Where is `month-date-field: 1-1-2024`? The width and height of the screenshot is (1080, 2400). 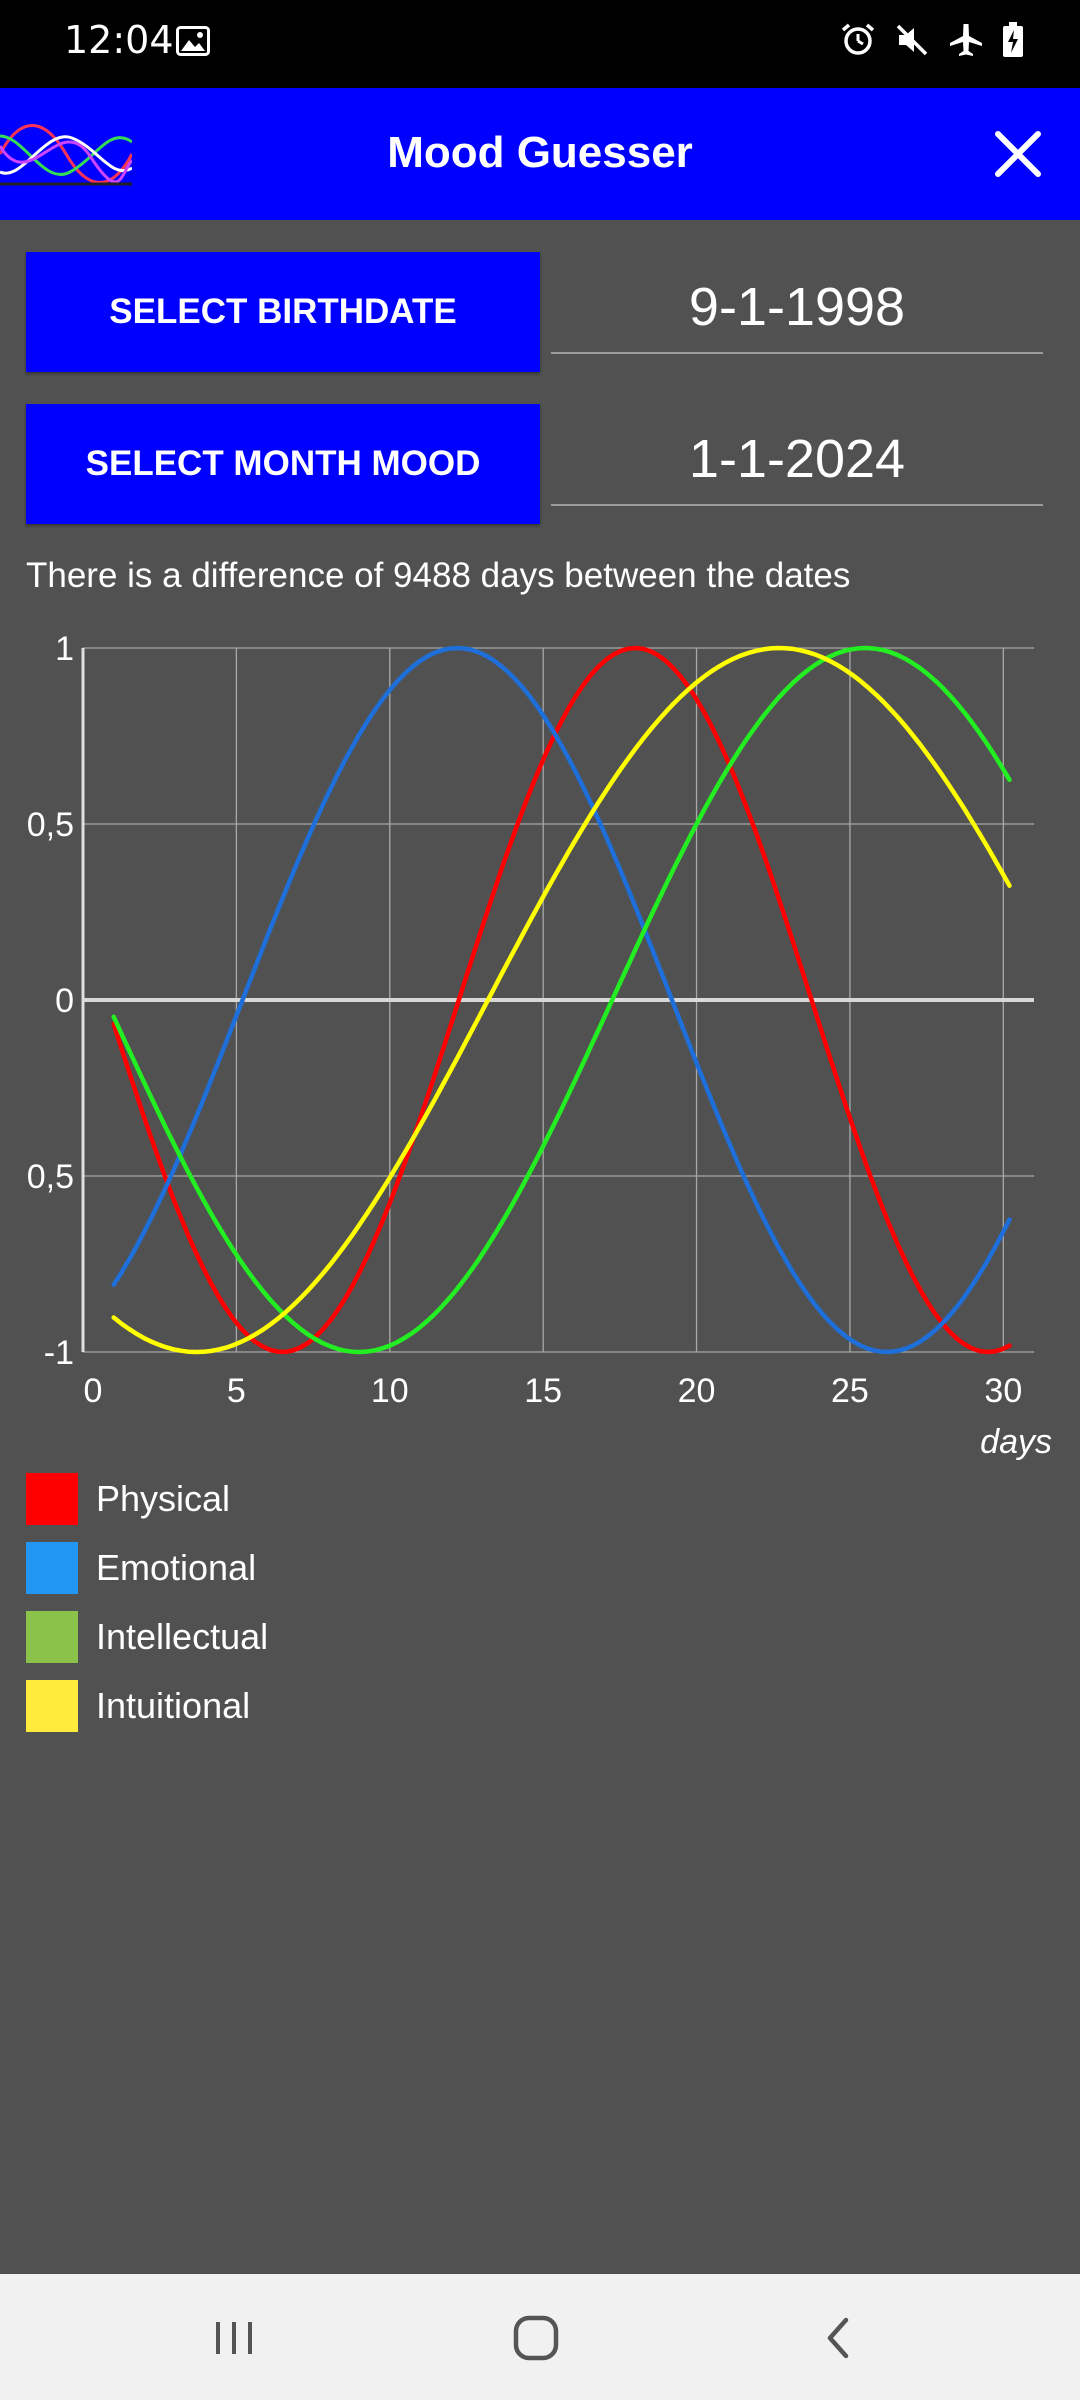 month-date-field: 1-1-2024 is located at coordinates (797, 465).